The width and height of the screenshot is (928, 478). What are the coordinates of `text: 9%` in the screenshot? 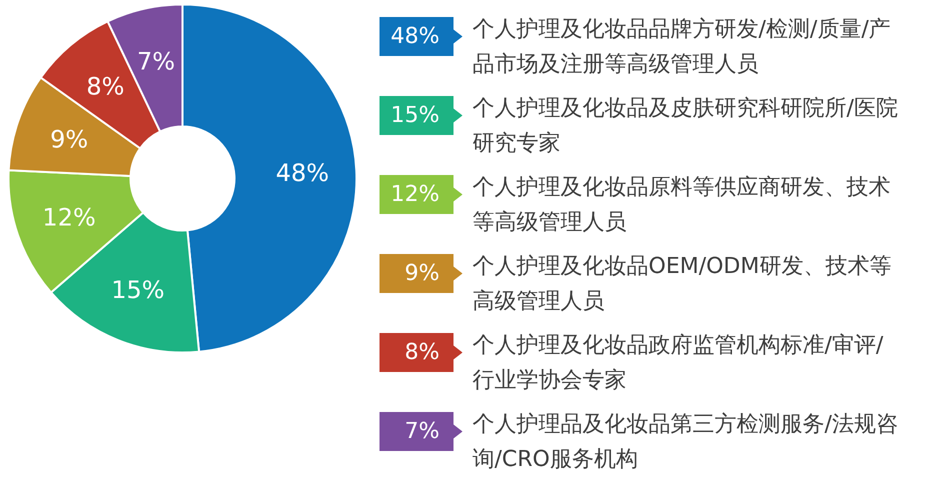 It's located at (422, 273).